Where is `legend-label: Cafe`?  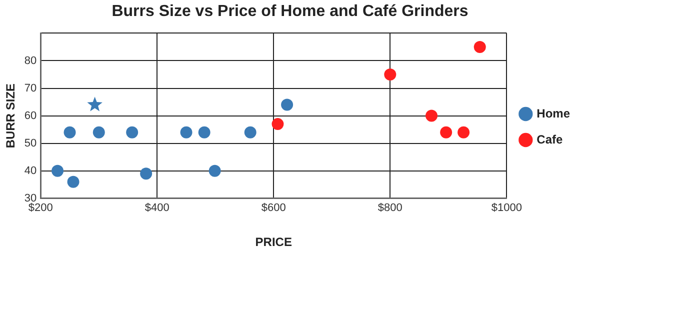 legend-label: Cafe is located at coordinates (549, 139).